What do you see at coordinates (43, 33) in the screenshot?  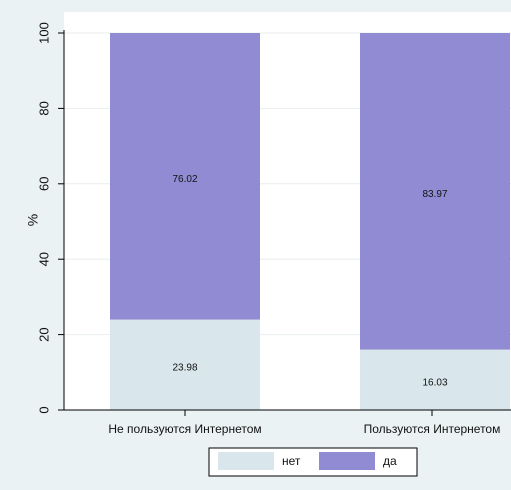 I see `y-tick-label-100: 100` at bounding box center [43, 33].